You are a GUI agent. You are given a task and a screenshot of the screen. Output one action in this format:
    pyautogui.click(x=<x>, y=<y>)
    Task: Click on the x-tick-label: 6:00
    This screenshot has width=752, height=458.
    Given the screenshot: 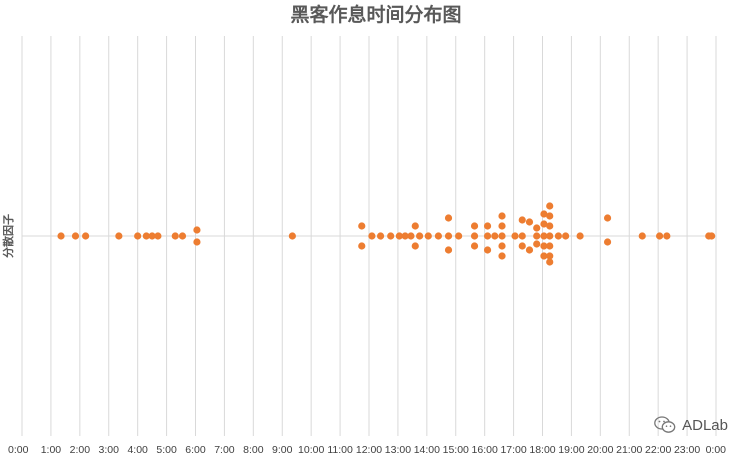 What is the action you would take?
    pyautogui.click(x=195, y=450)
    